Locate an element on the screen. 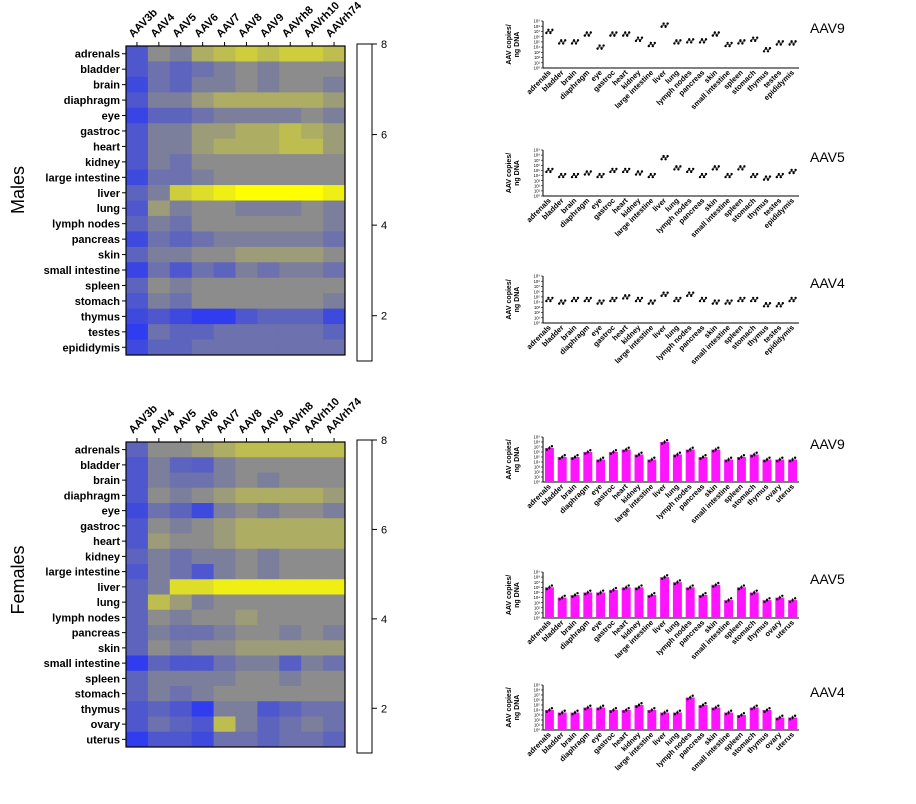 This screenshot has height=804, width=916. row-label: lymph nodes is located at coordinates (86, 618).